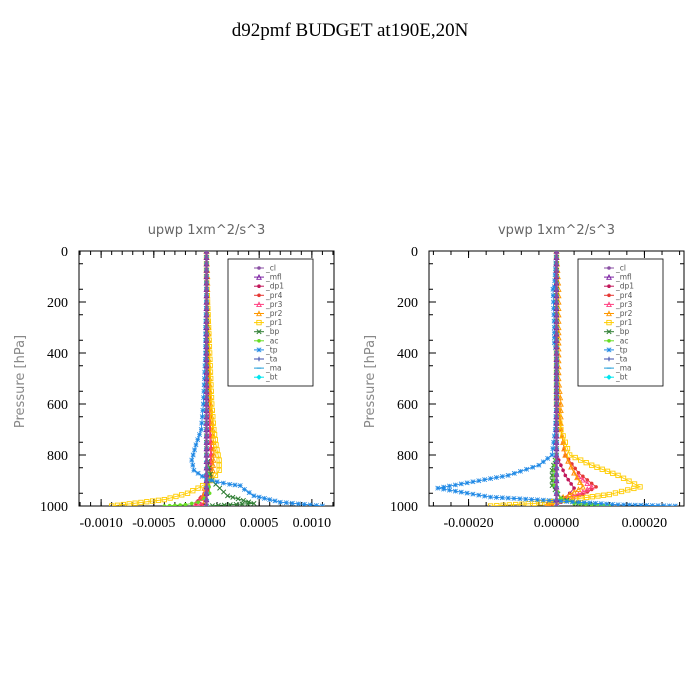  I want to click on y-tick-label: 800, so click(57, 456).